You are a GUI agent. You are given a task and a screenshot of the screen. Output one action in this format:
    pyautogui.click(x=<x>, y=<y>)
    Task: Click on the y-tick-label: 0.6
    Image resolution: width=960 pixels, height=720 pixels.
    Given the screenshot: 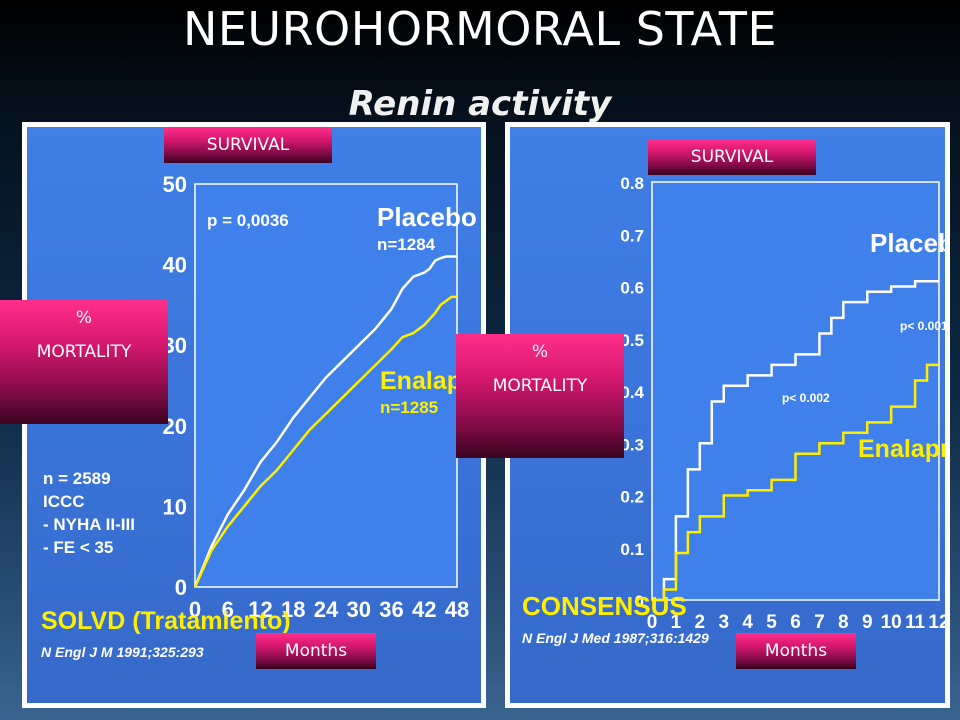 What is the action you would take?
    pyautogui.click(x=632, y=288)
    